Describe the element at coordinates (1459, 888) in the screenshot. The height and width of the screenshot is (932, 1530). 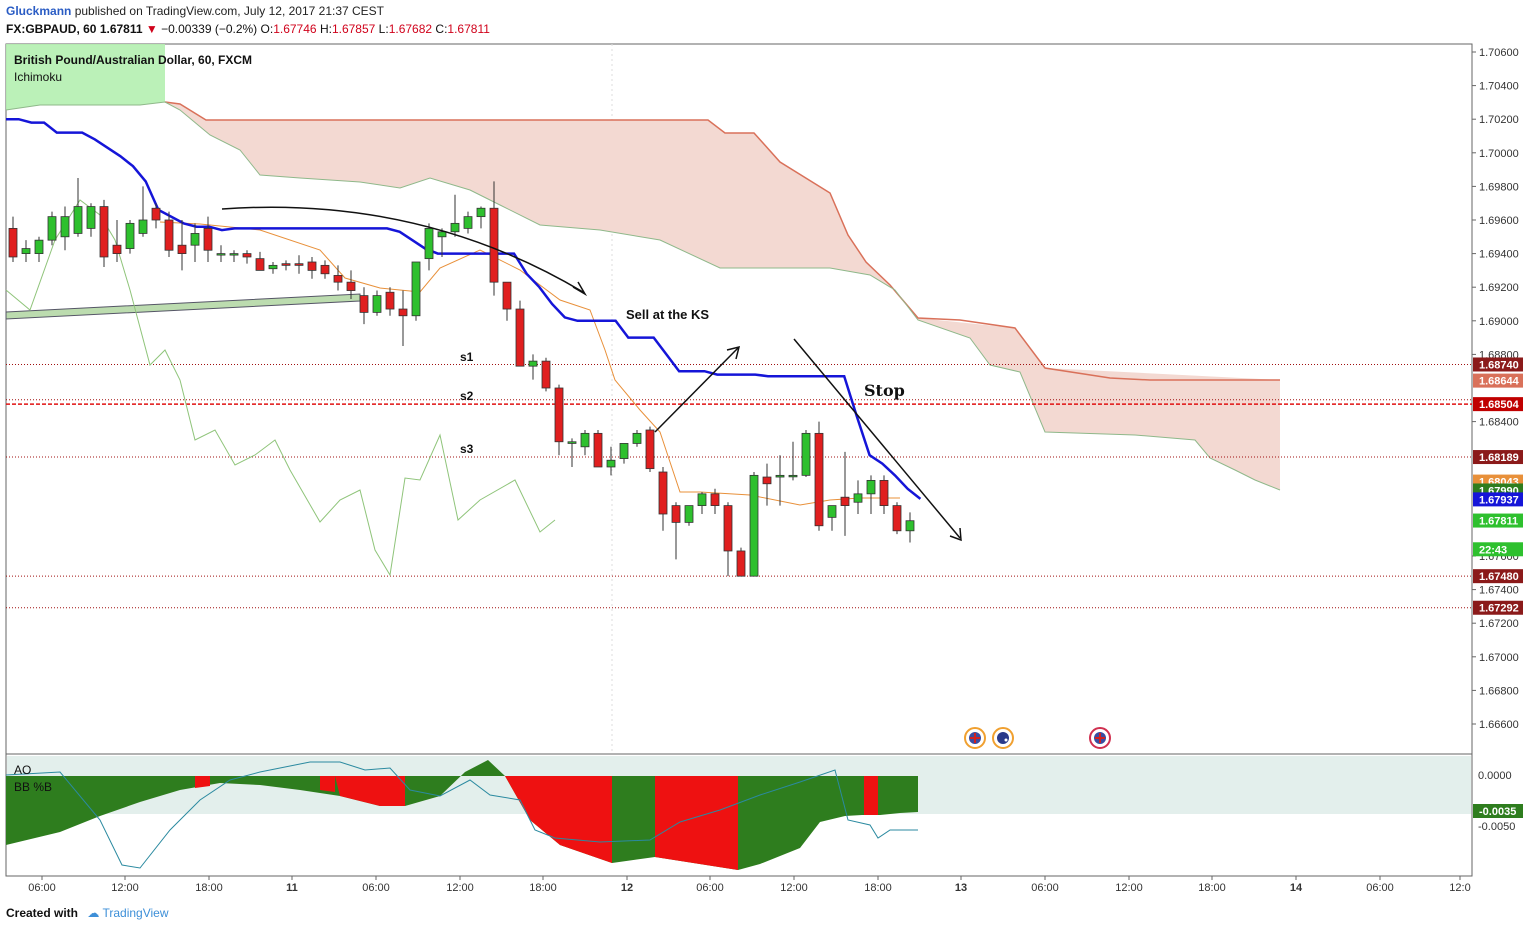
I see `x-tick-label: 12:0` at that location.